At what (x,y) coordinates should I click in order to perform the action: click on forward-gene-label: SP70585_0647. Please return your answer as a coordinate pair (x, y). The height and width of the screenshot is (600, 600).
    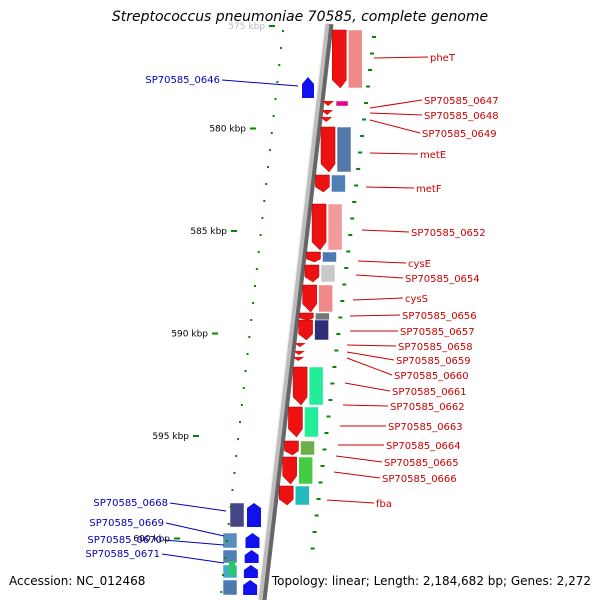
    Looking at the image, I should click on (461, 101).